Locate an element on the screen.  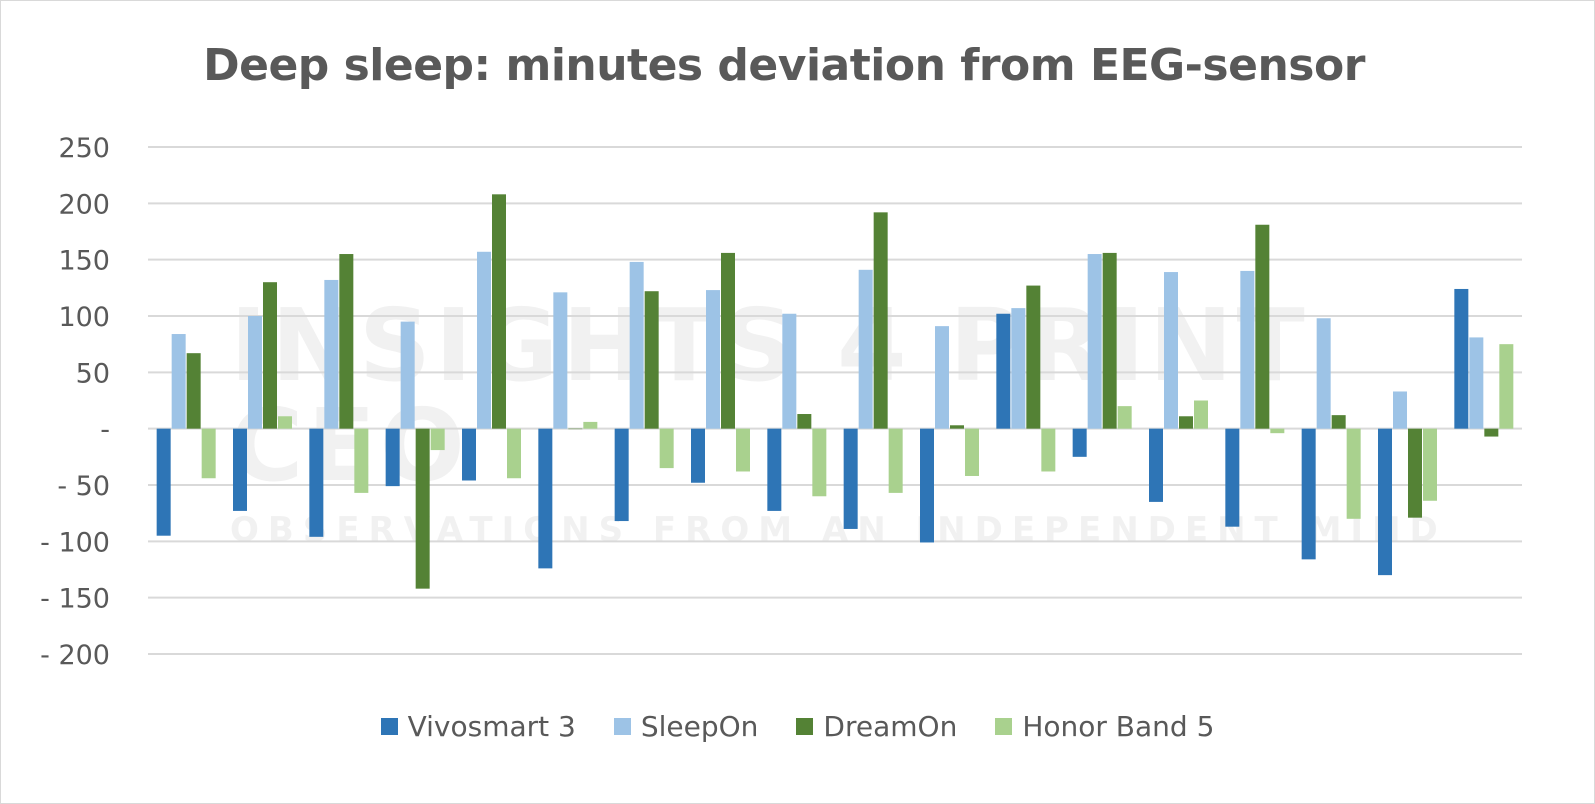
legend-item: DreamOn is located at coordinates (876, 726).